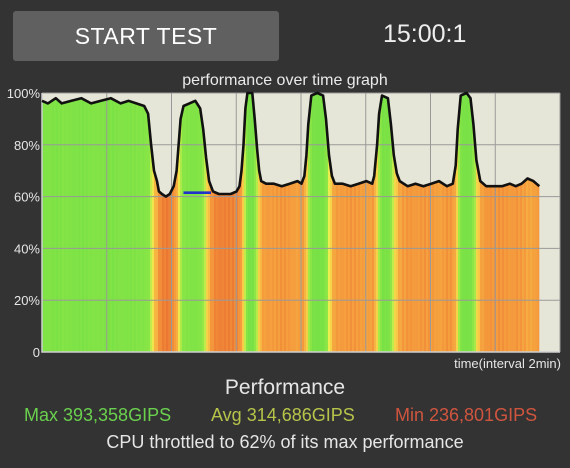 This screenshot has height=468, width=570. I want to click on y-axis-ticks: 0 20% 40% 60% 80% 100%, so click(24, 223).